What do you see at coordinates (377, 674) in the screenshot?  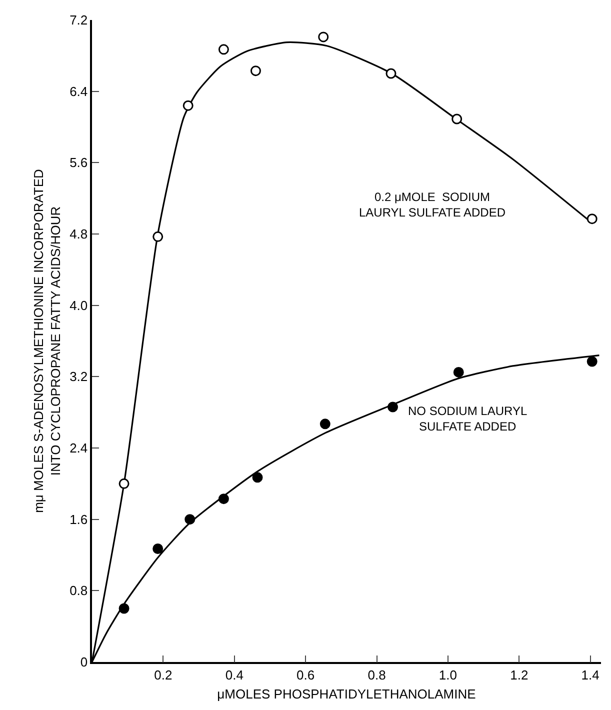 I see `x-tick-label: 0.8` at bounding box center [377, 674].